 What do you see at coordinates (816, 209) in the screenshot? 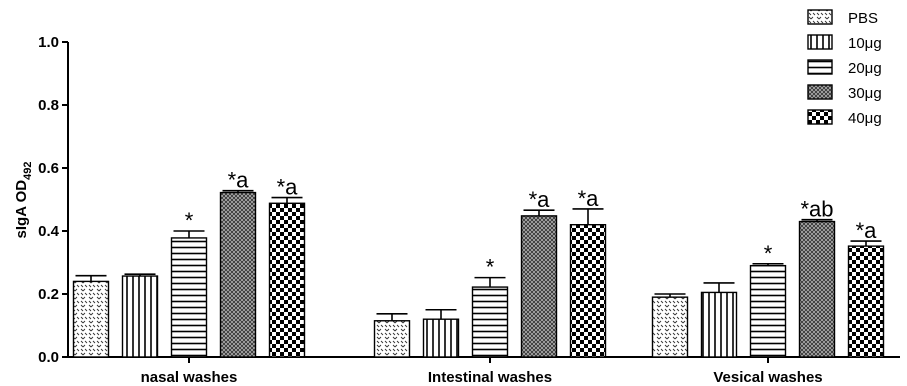
I see `significance-label: *ab` at bounding box center [816, 209].